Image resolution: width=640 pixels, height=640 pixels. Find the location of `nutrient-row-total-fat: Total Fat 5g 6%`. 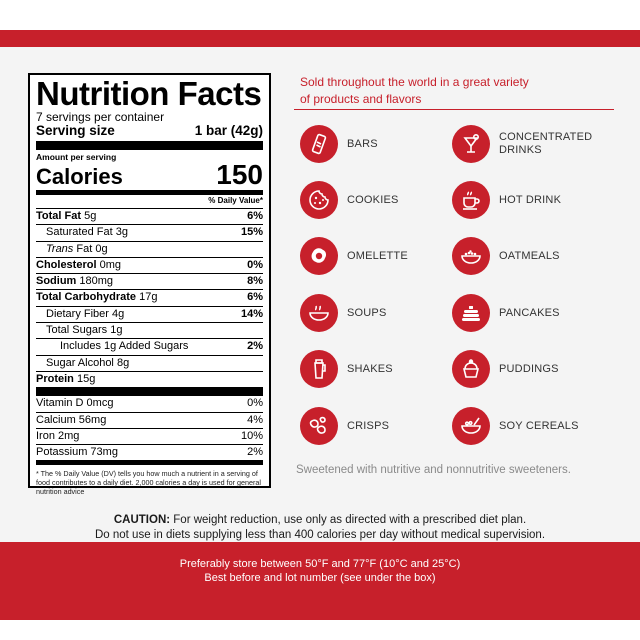

nutrient-row-total-fat: Total Fat 5g 6% is located at coordinates (149, 217).